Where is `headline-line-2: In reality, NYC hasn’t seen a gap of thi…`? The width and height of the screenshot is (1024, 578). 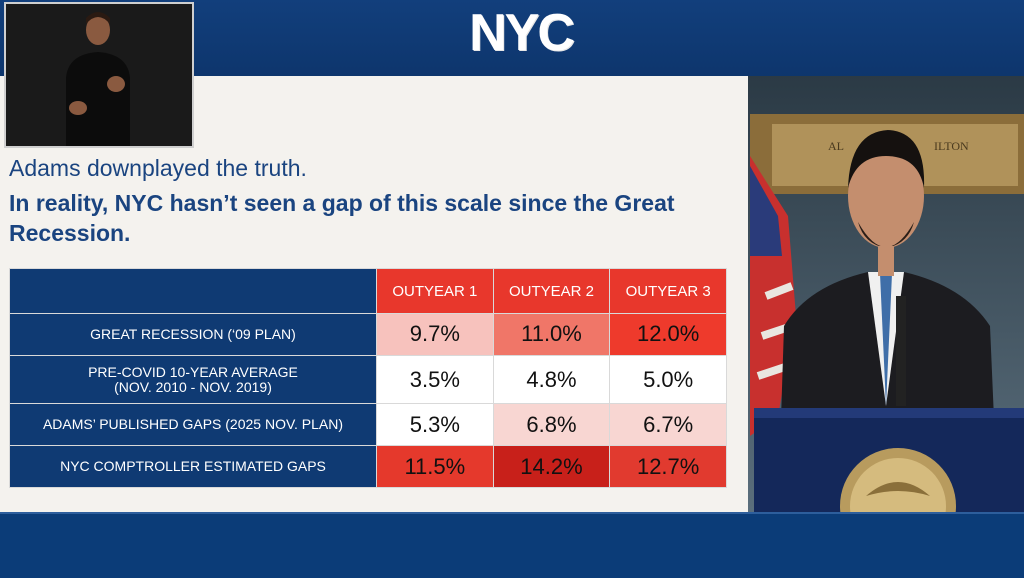 headline-line-2: In reality, NYC hasn’t seen a gap of thi… is located at coordinates (342, 218).